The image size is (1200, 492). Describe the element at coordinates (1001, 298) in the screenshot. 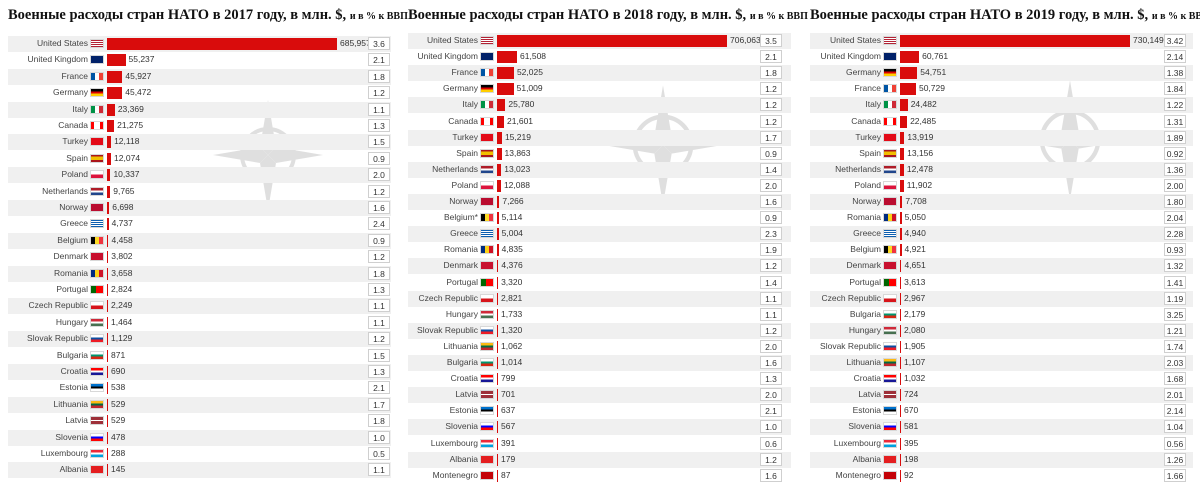

I see `chart-row: Czech Republic 2,967 1.19` at that location.